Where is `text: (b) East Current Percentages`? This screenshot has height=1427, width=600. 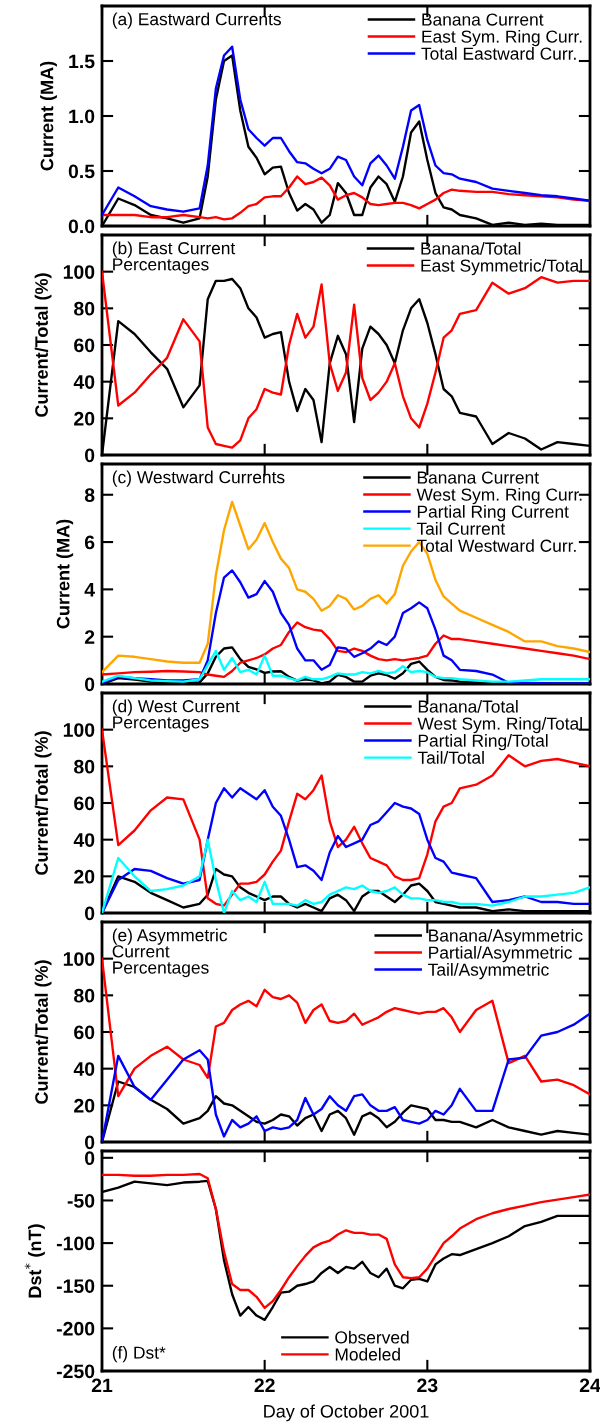
text: (b) East Current Percentages is located at coordinates (174, 257).